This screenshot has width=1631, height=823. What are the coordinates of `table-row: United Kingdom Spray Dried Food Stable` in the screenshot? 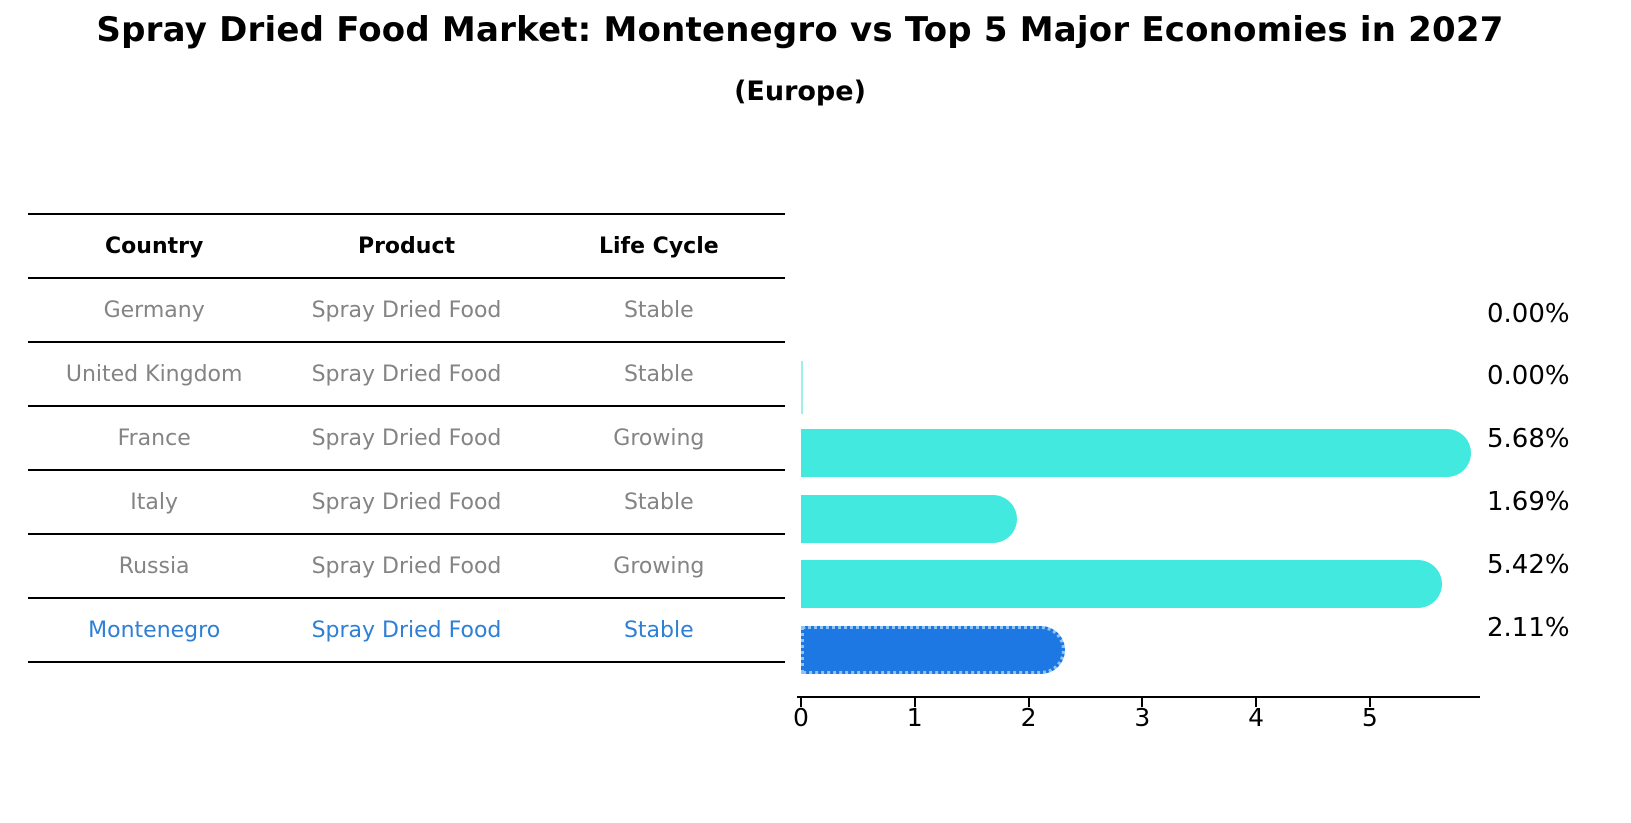 It's located at (406, 373).